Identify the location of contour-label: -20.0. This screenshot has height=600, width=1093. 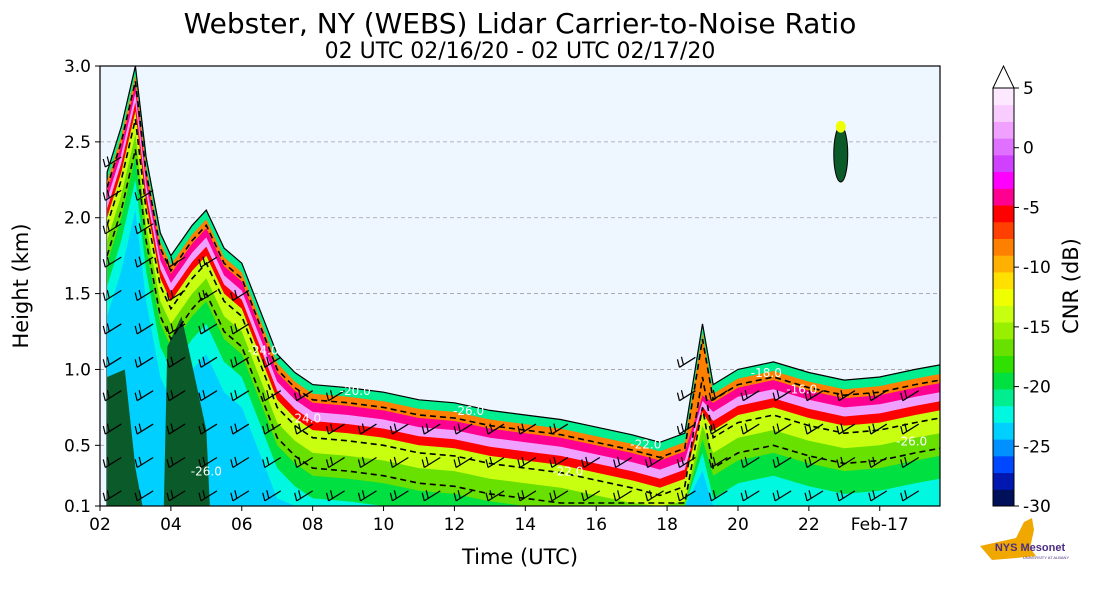
(355, 391).